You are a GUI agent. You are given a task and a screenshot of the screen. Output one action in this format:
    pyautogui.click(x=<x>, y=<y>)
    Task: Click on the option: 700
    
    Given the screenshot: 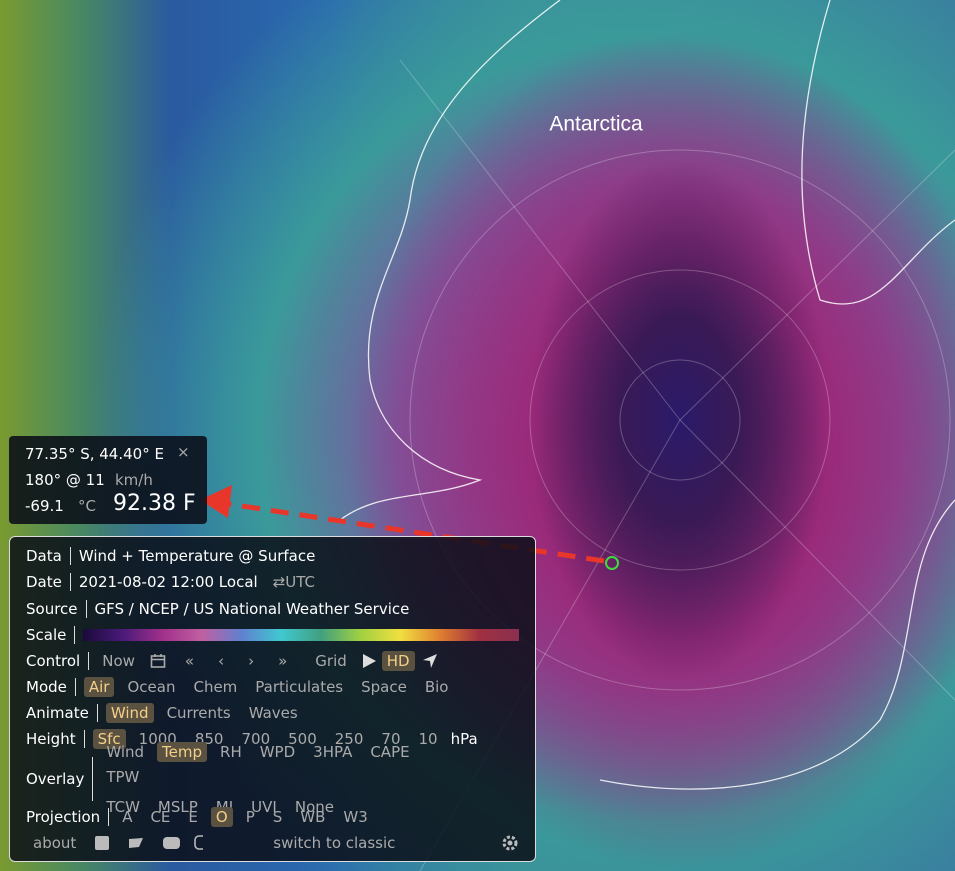 What is the action you would take?
    pyautogui.click(x=256, y=739)
    